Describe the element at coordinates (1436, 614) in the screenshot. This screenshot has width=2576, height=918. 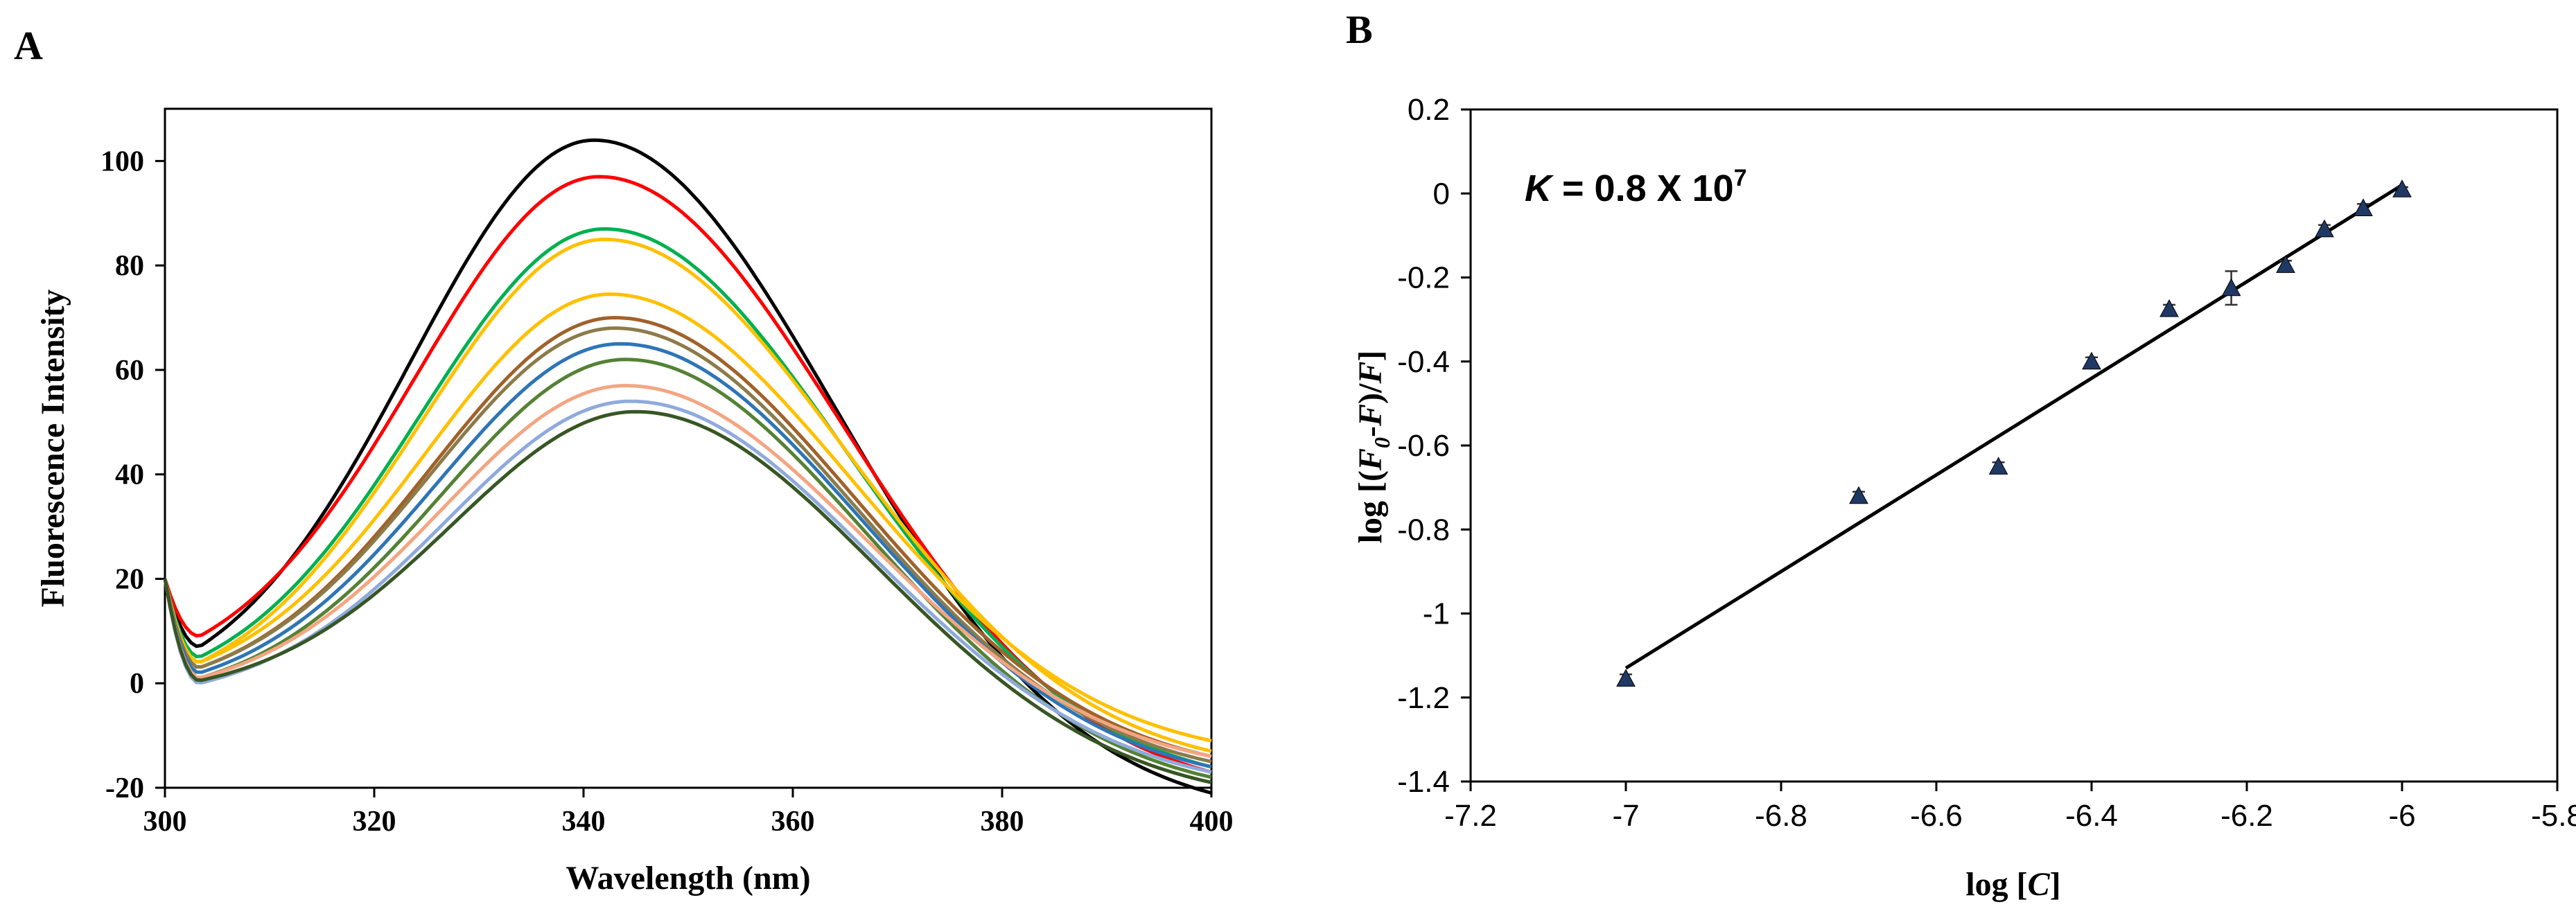
I see `panel-b-y-tick-label: -1` at that location.